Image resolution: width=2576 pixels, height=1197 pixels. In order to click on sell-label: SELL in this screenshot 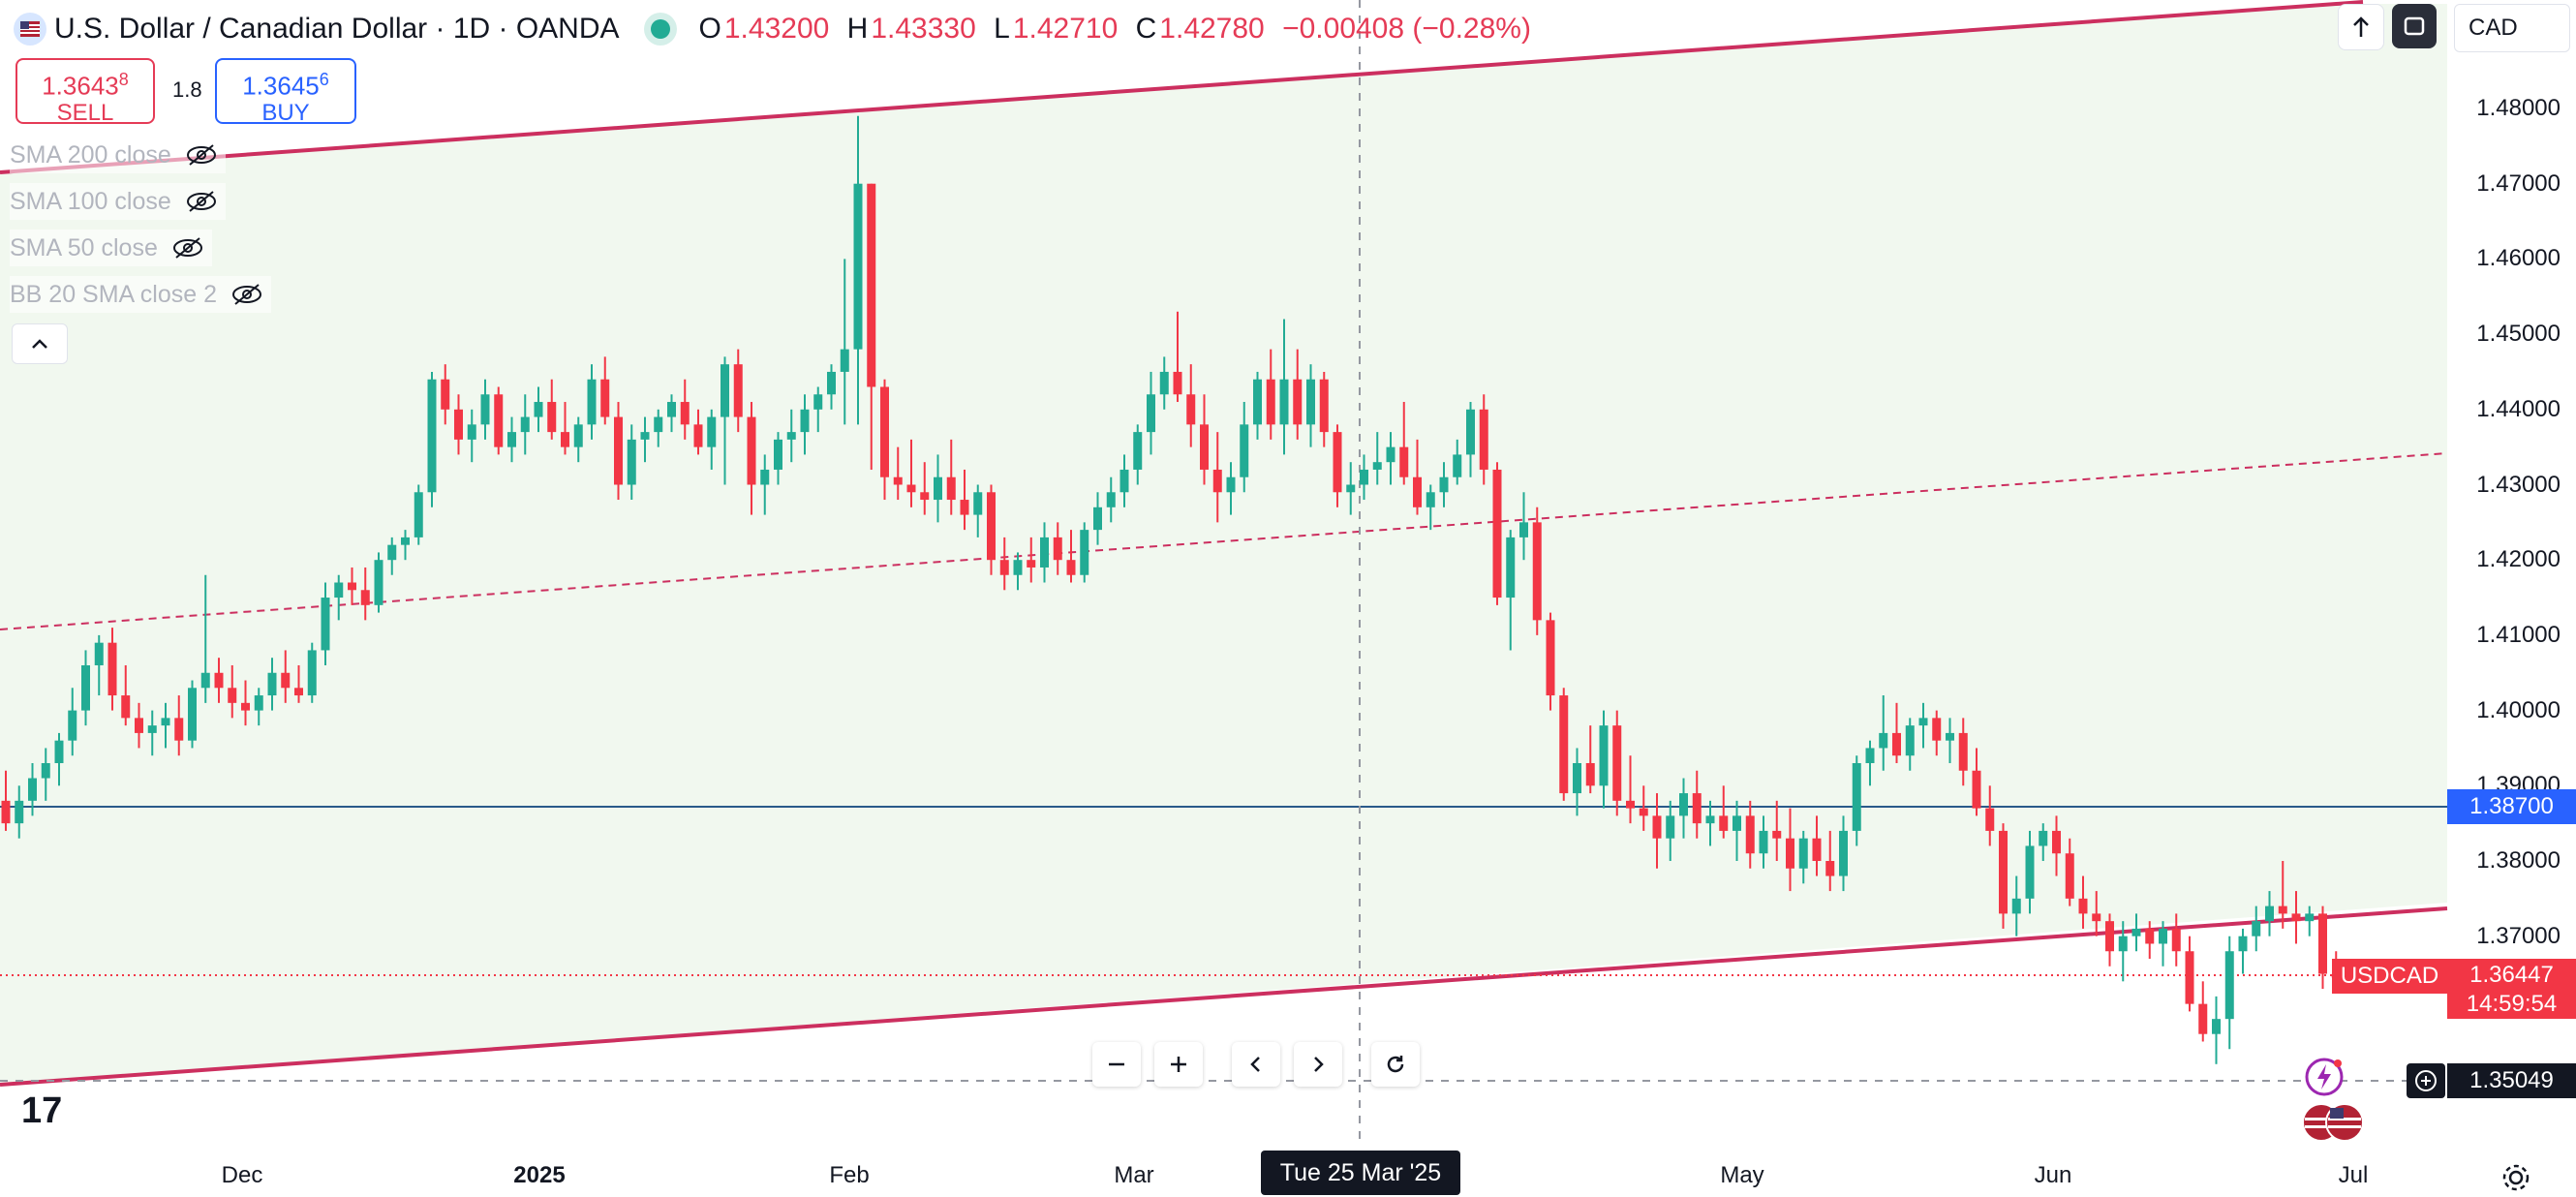, I will do `click(85, 112)`.